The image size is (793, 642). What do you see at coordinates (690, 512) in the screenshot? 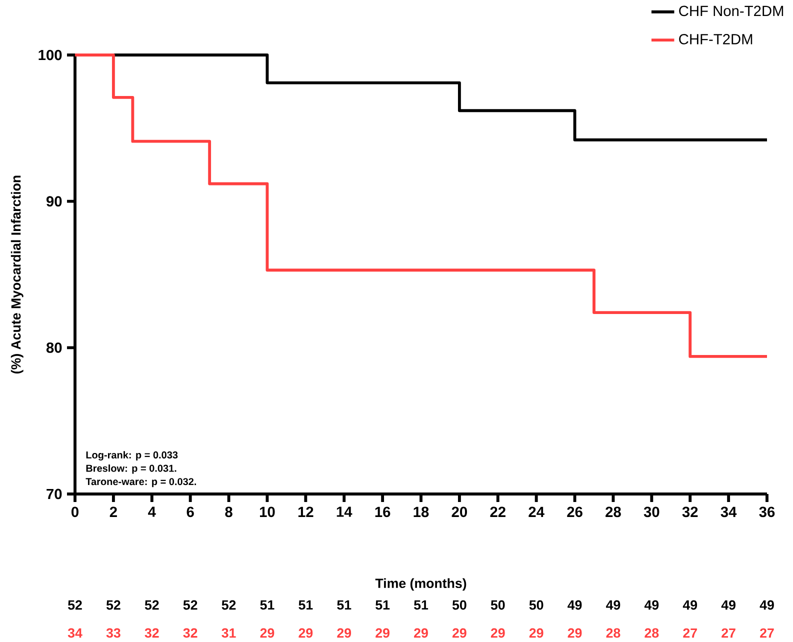
I see `x-tick-label: 32` at bounding box center [690, 512].